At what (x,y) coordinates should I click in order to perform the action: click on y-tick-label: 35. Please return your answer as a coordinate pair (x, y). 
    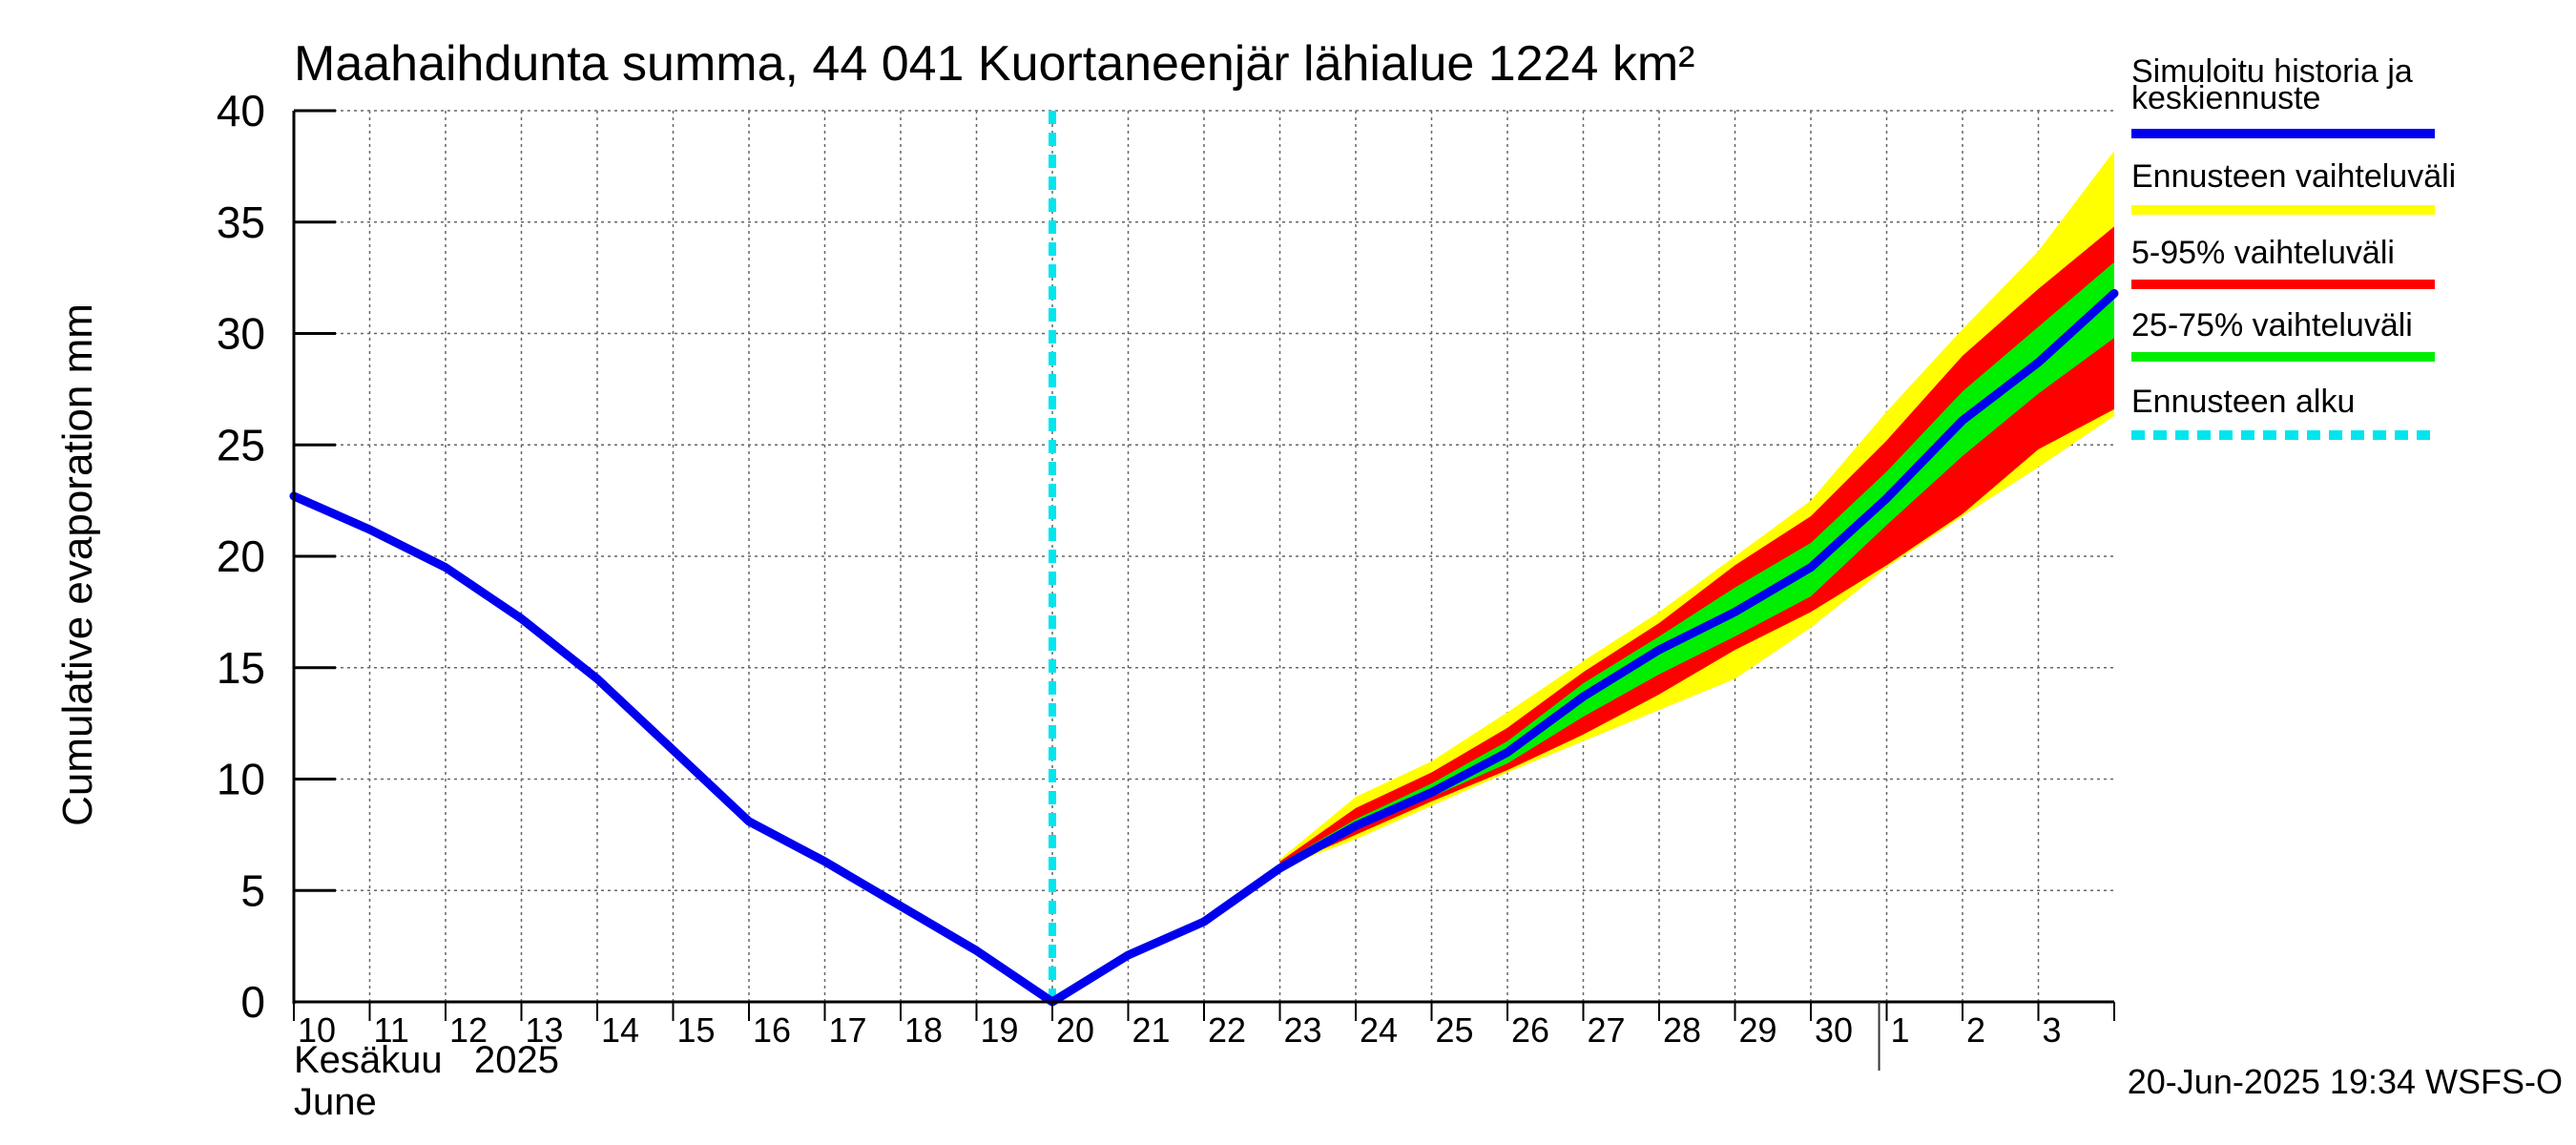
    Looking at the image, I should click on (241, 222).